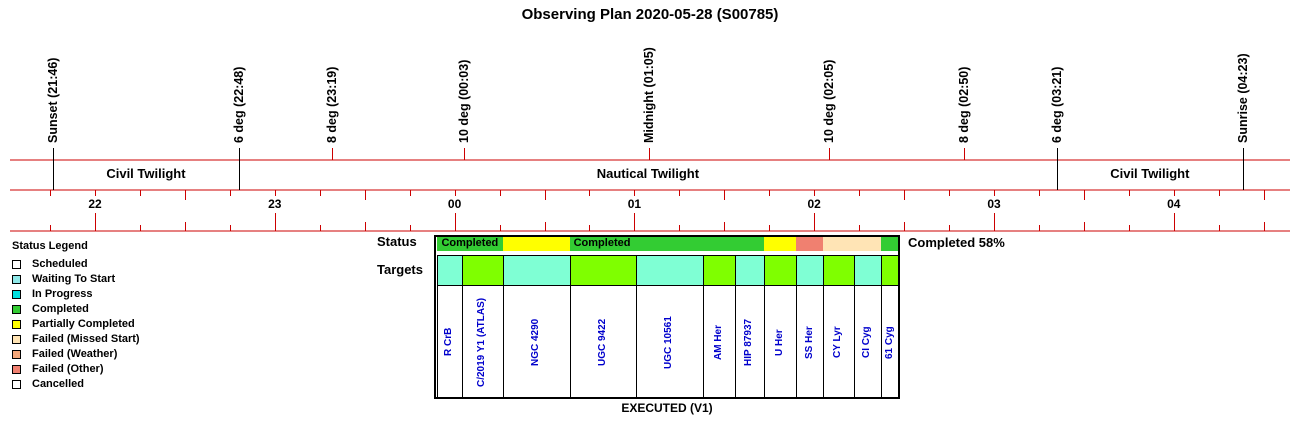 This screenshot has height=428, width=1300. What do you see at coordinates (68, 369) in the screenshot?
I see `legend-label: Failed (Other)` at bounding box center [68, 369].